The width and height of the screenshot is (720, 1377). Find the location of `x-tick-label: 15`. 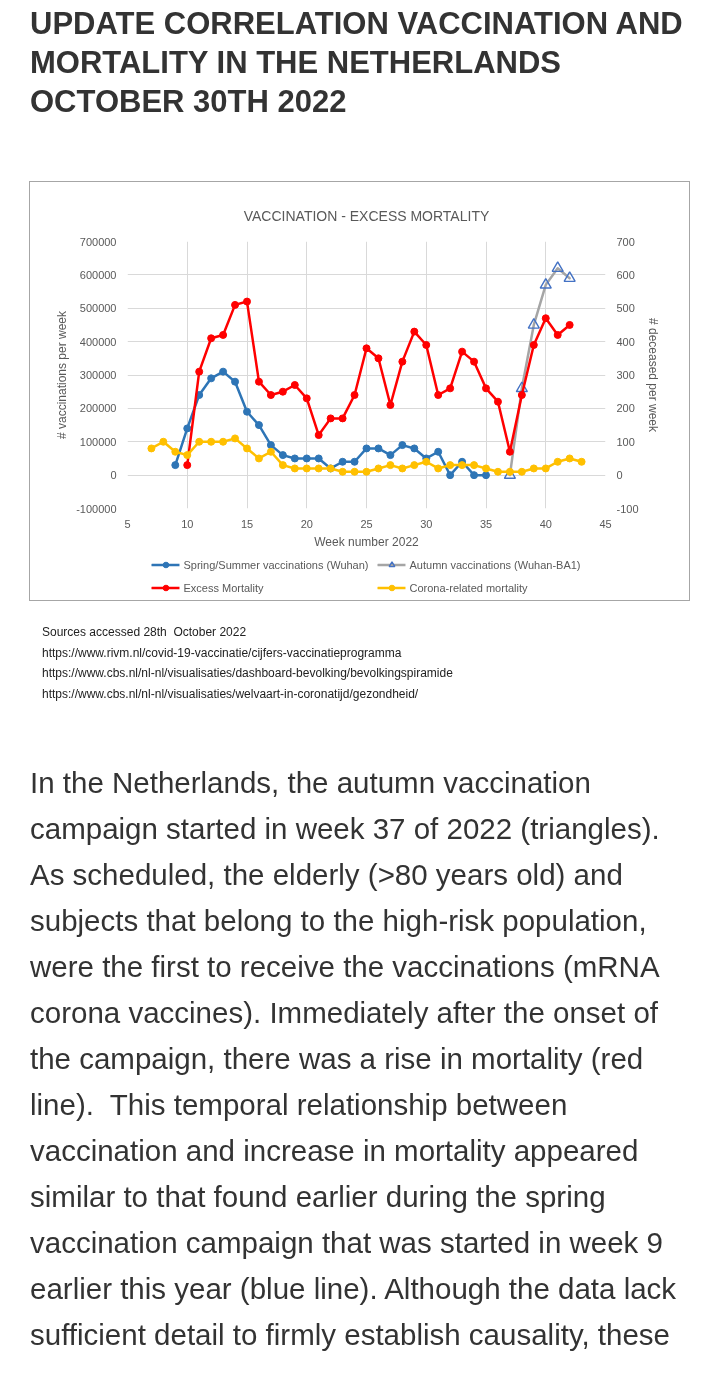

x-tick-label: 15 is located at coordinates (247, 523).